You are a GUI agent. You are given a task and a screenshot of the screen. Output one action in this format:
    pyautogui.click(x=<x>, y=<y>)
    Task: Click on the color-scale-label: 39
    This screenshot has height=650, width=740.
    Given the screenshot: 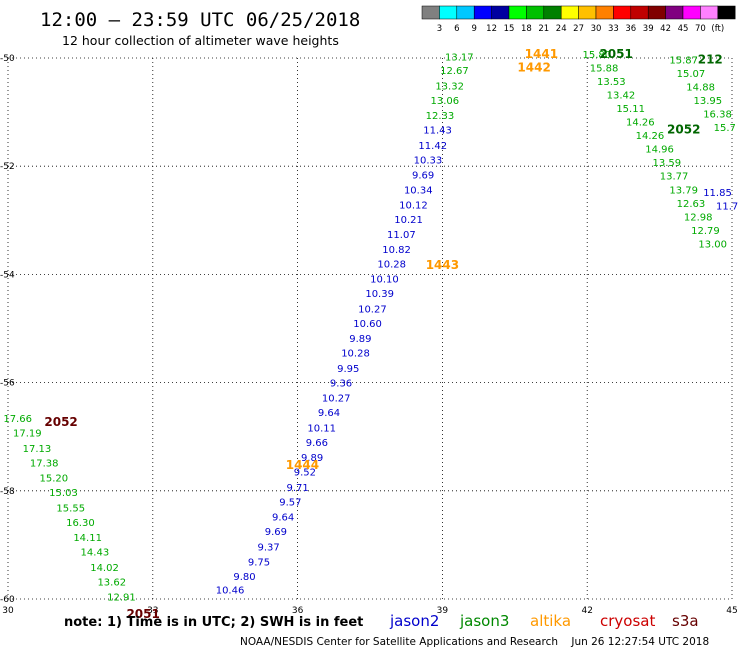 What is the action you would take?
    pyautogui.click(x=648, y=29)
    